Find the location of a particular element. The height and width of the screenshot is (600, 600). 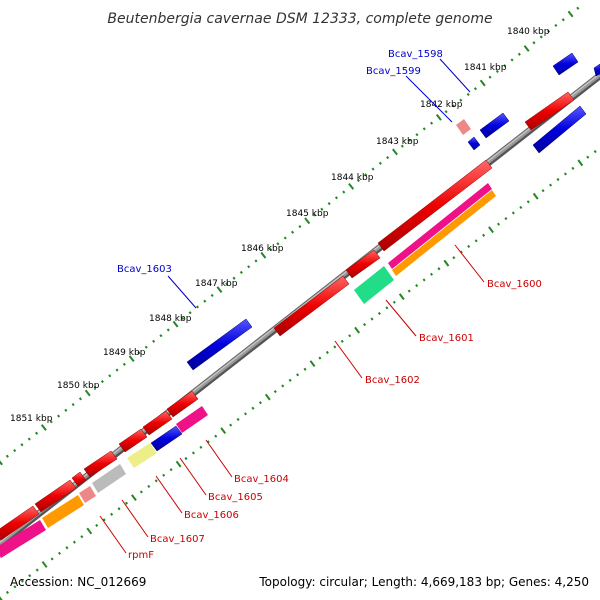

gene-label-bcav-1607: Bcav_1607 is located at coordinates (177, 539).